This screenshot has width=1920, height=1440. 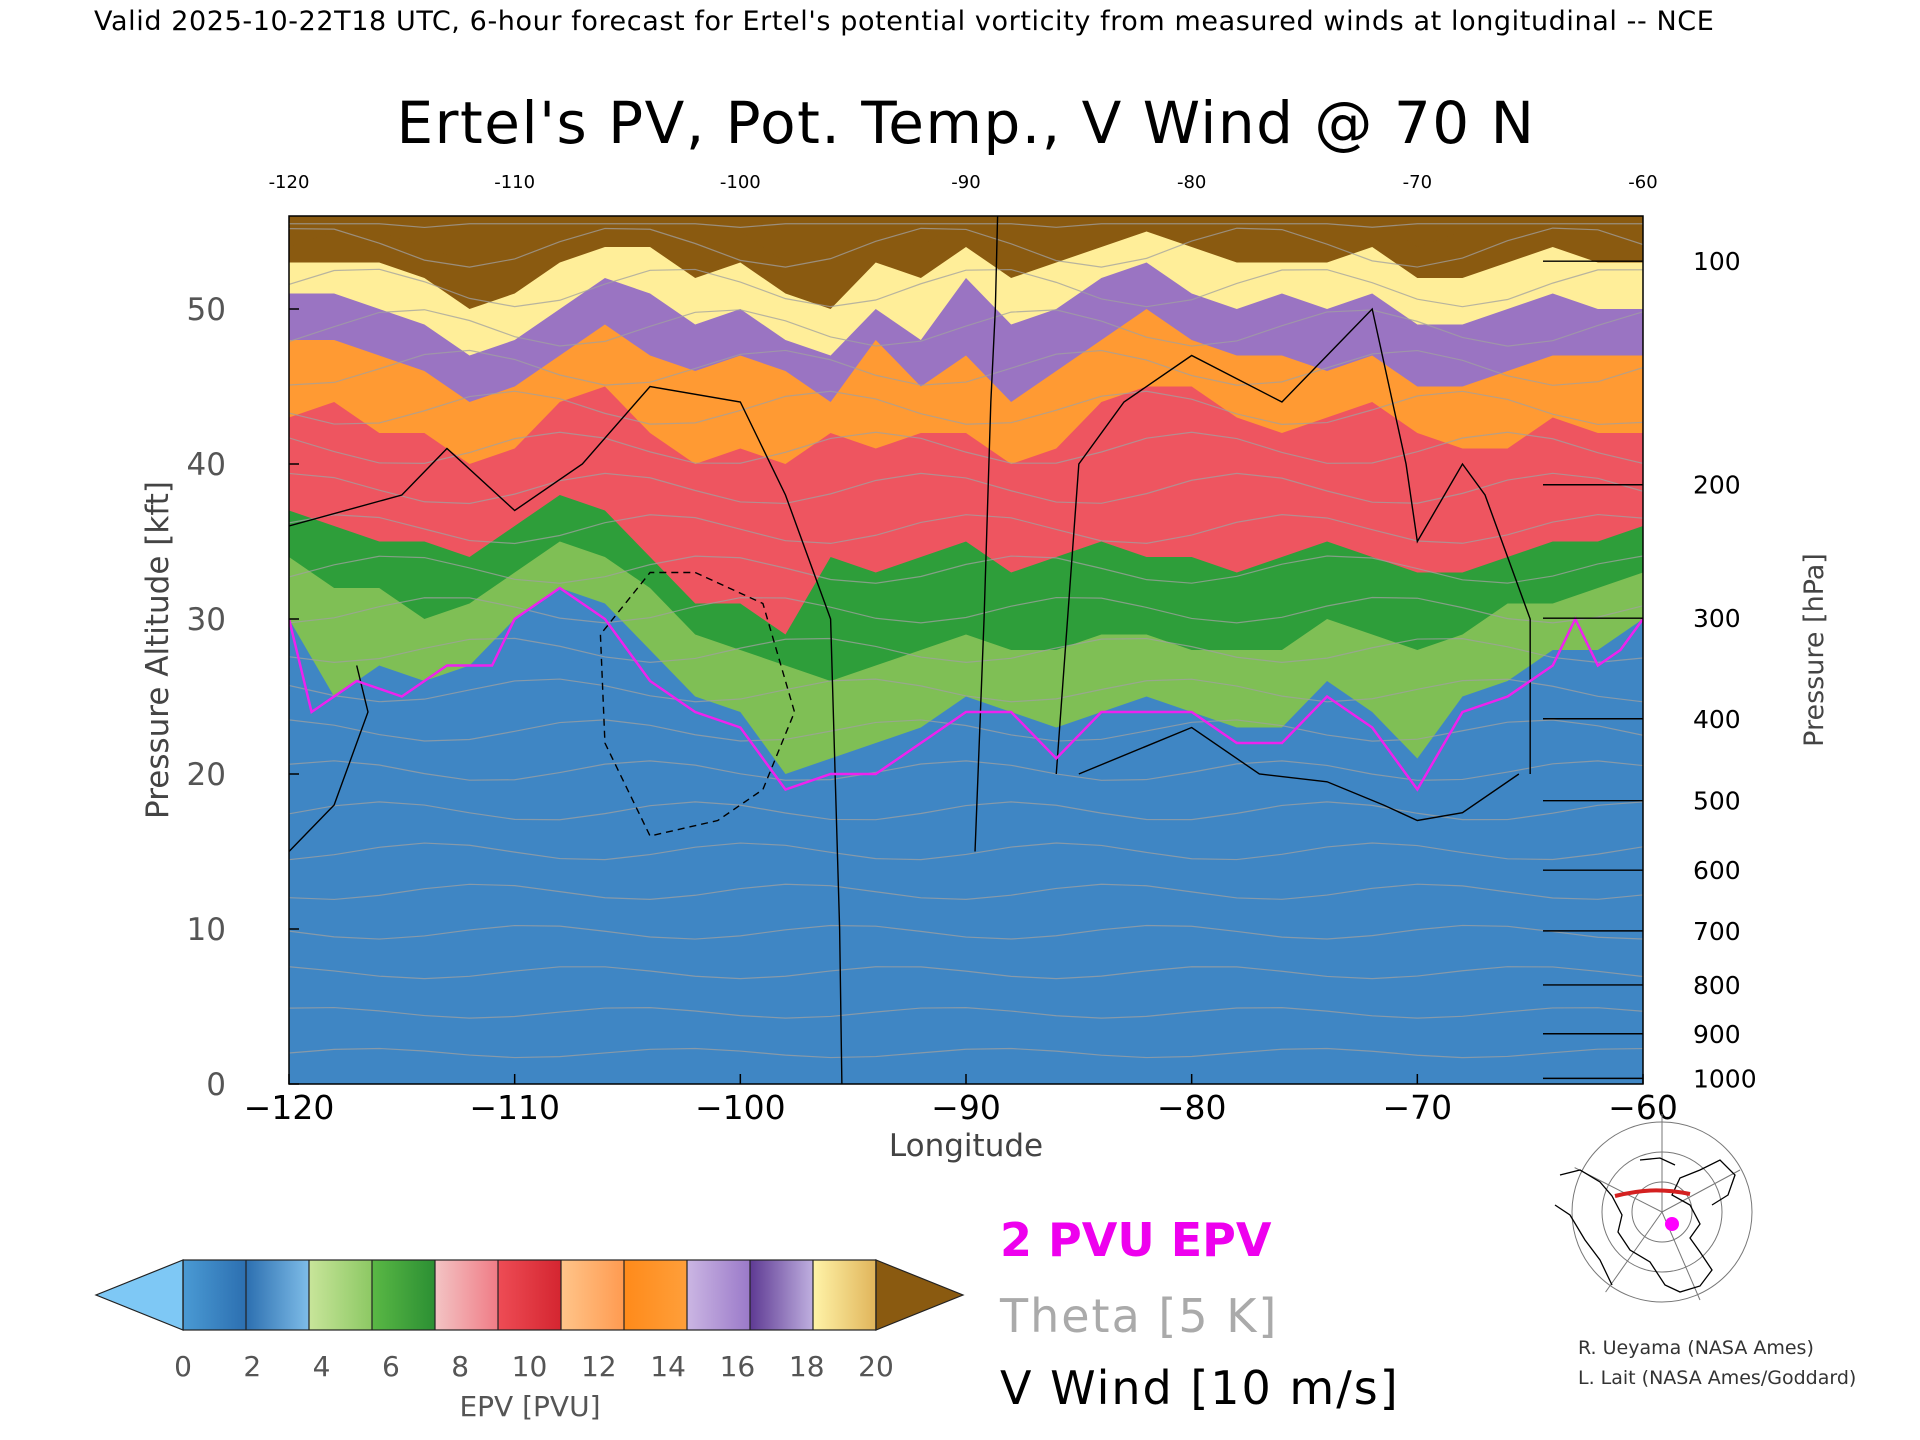 I want to click on top-tick-label: -70, so click(x=1417, y=182).